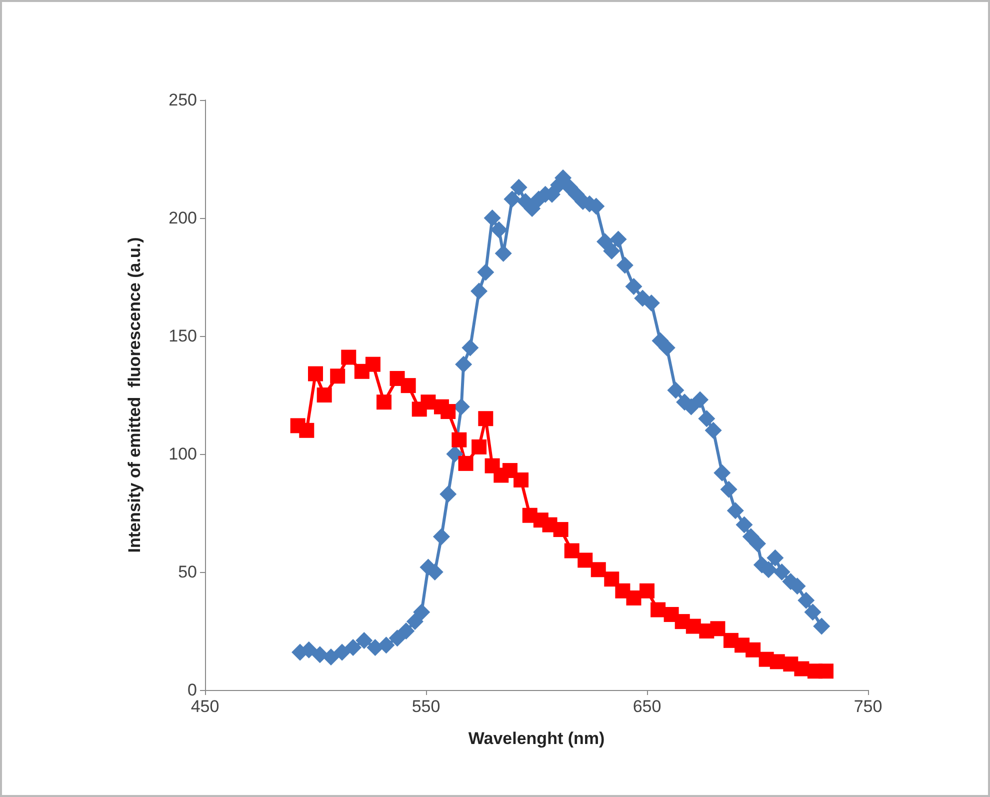 This screenshot has height=797, width=990. I want to click on y-tick-label: 250, so click(182, 100).